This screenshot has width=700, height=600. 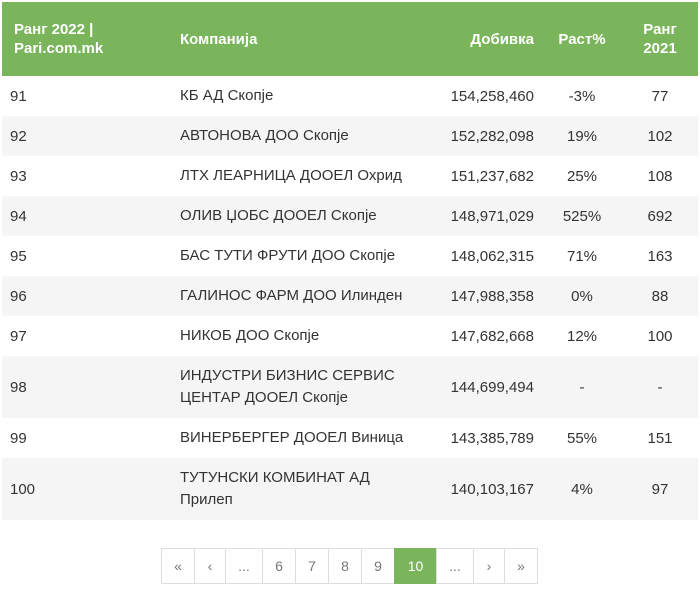 What do you see at coordinates (660, 136) in the screenshot?
I see `cell-rank-2021: 102` at bounding box center [660, 136].